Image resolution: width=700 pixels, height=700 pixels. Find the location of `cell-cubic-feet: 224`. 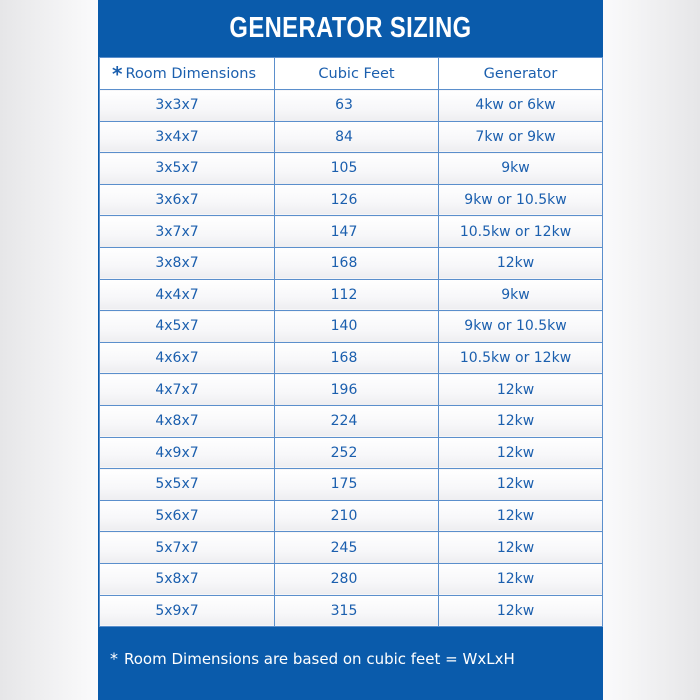

cell-cubic-feet: 224 is located at coordinates (356, 421).